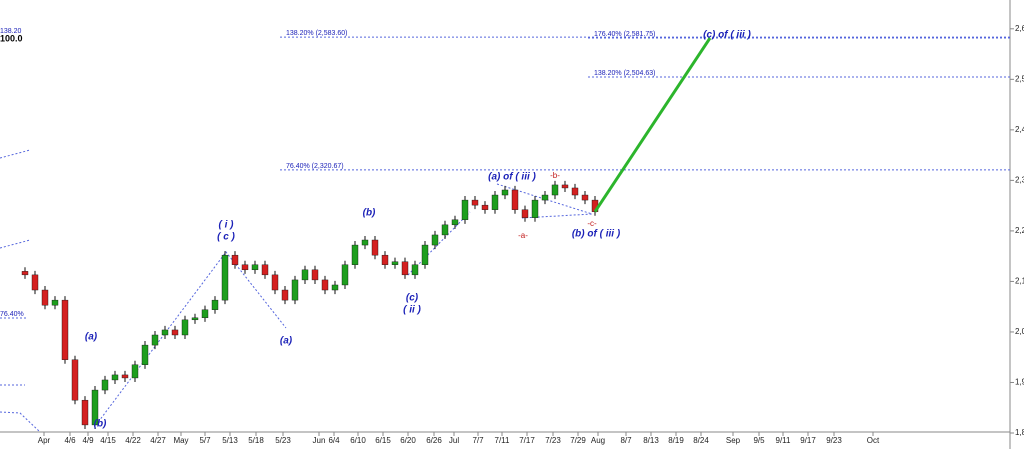 This screenshot has height=449, width=1024. Describe the element at coordinates (784, 440) in the screenshot. I see `x-tick-label: 9/11` at that location.